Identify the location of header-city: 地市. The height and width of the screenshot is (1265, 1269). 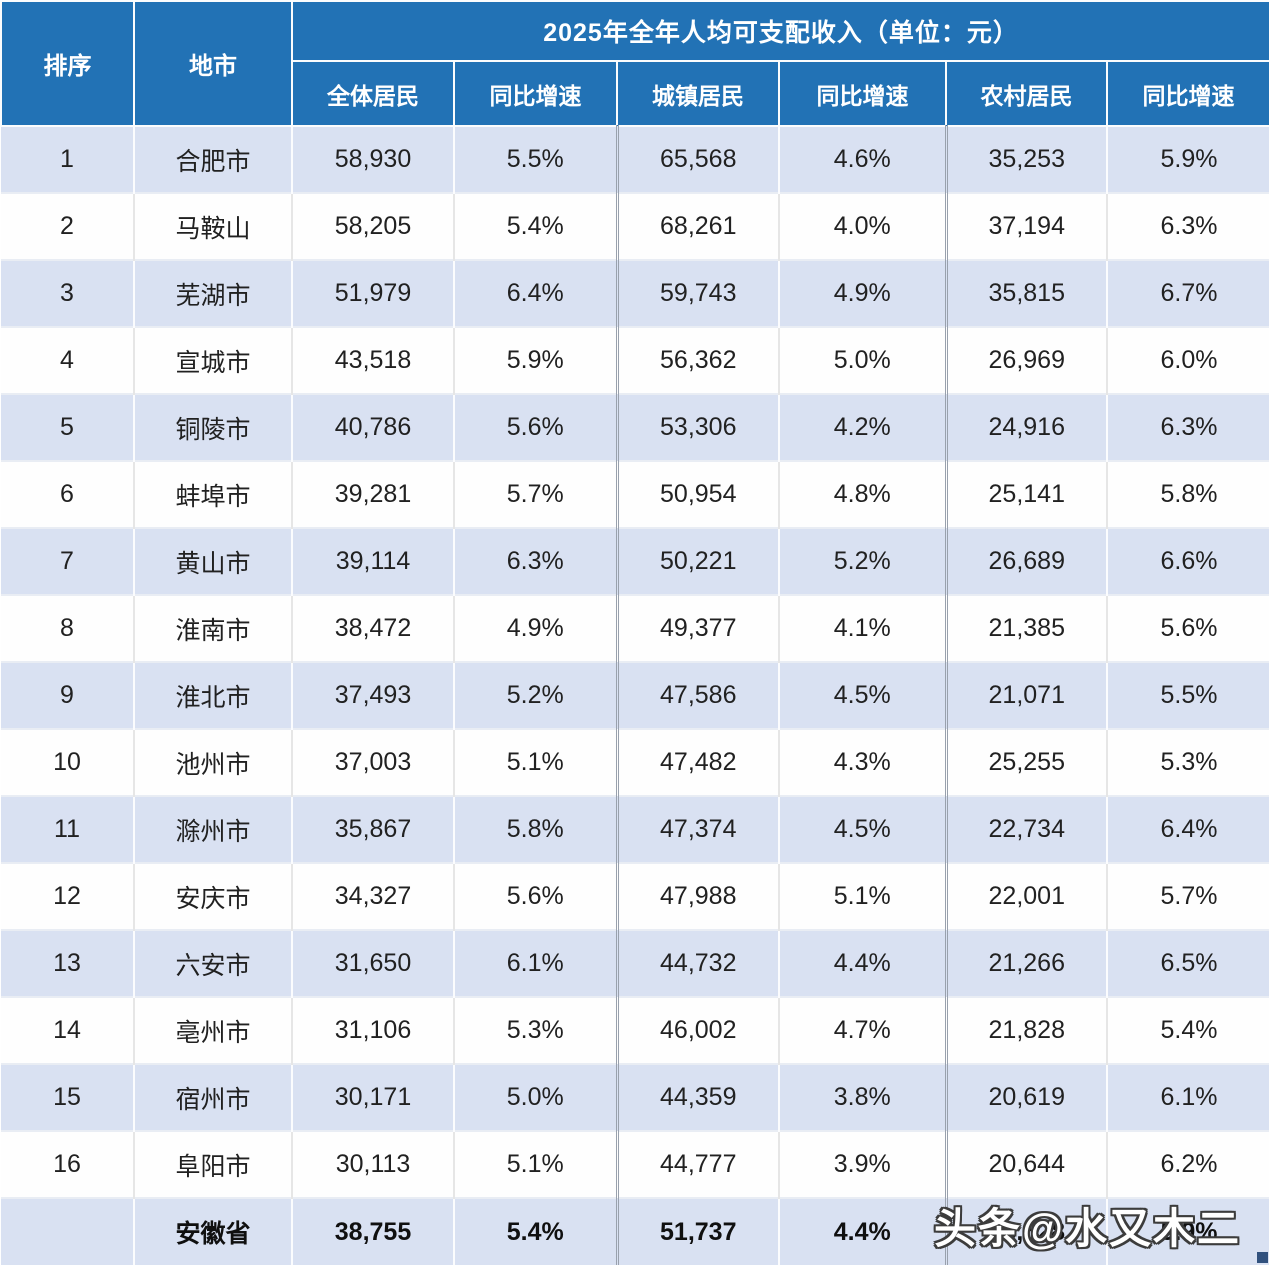
(213, 63).